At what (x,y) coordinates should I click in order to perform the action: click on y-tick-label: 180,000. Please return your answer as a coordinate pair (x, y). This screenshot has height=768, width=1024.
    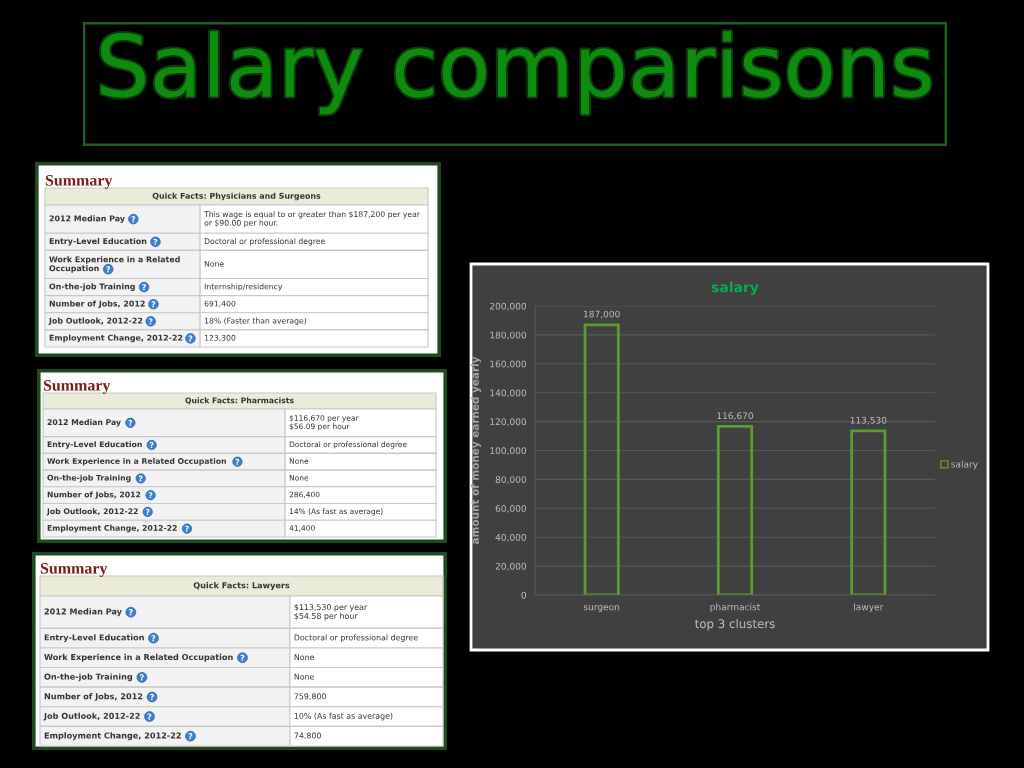
    Looking at the image, I should click on (508, 335).